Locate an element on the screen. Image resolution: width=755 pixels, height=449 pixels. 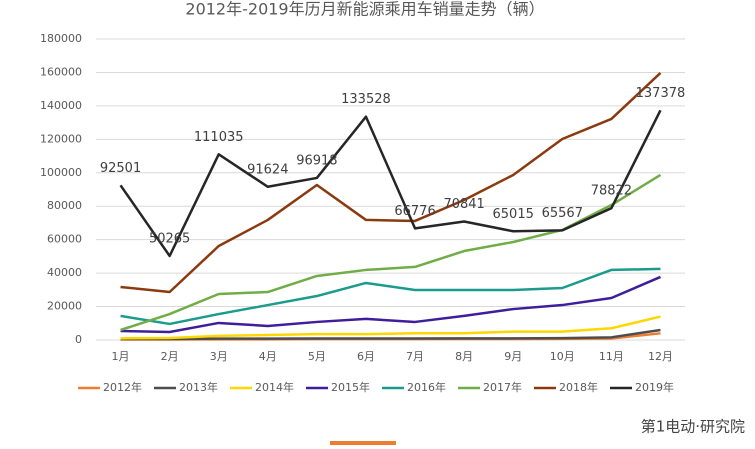
chart-title: 2012年-2019年历月新能源乘用车销量走势（辆） is located at coordinates (364, 9).